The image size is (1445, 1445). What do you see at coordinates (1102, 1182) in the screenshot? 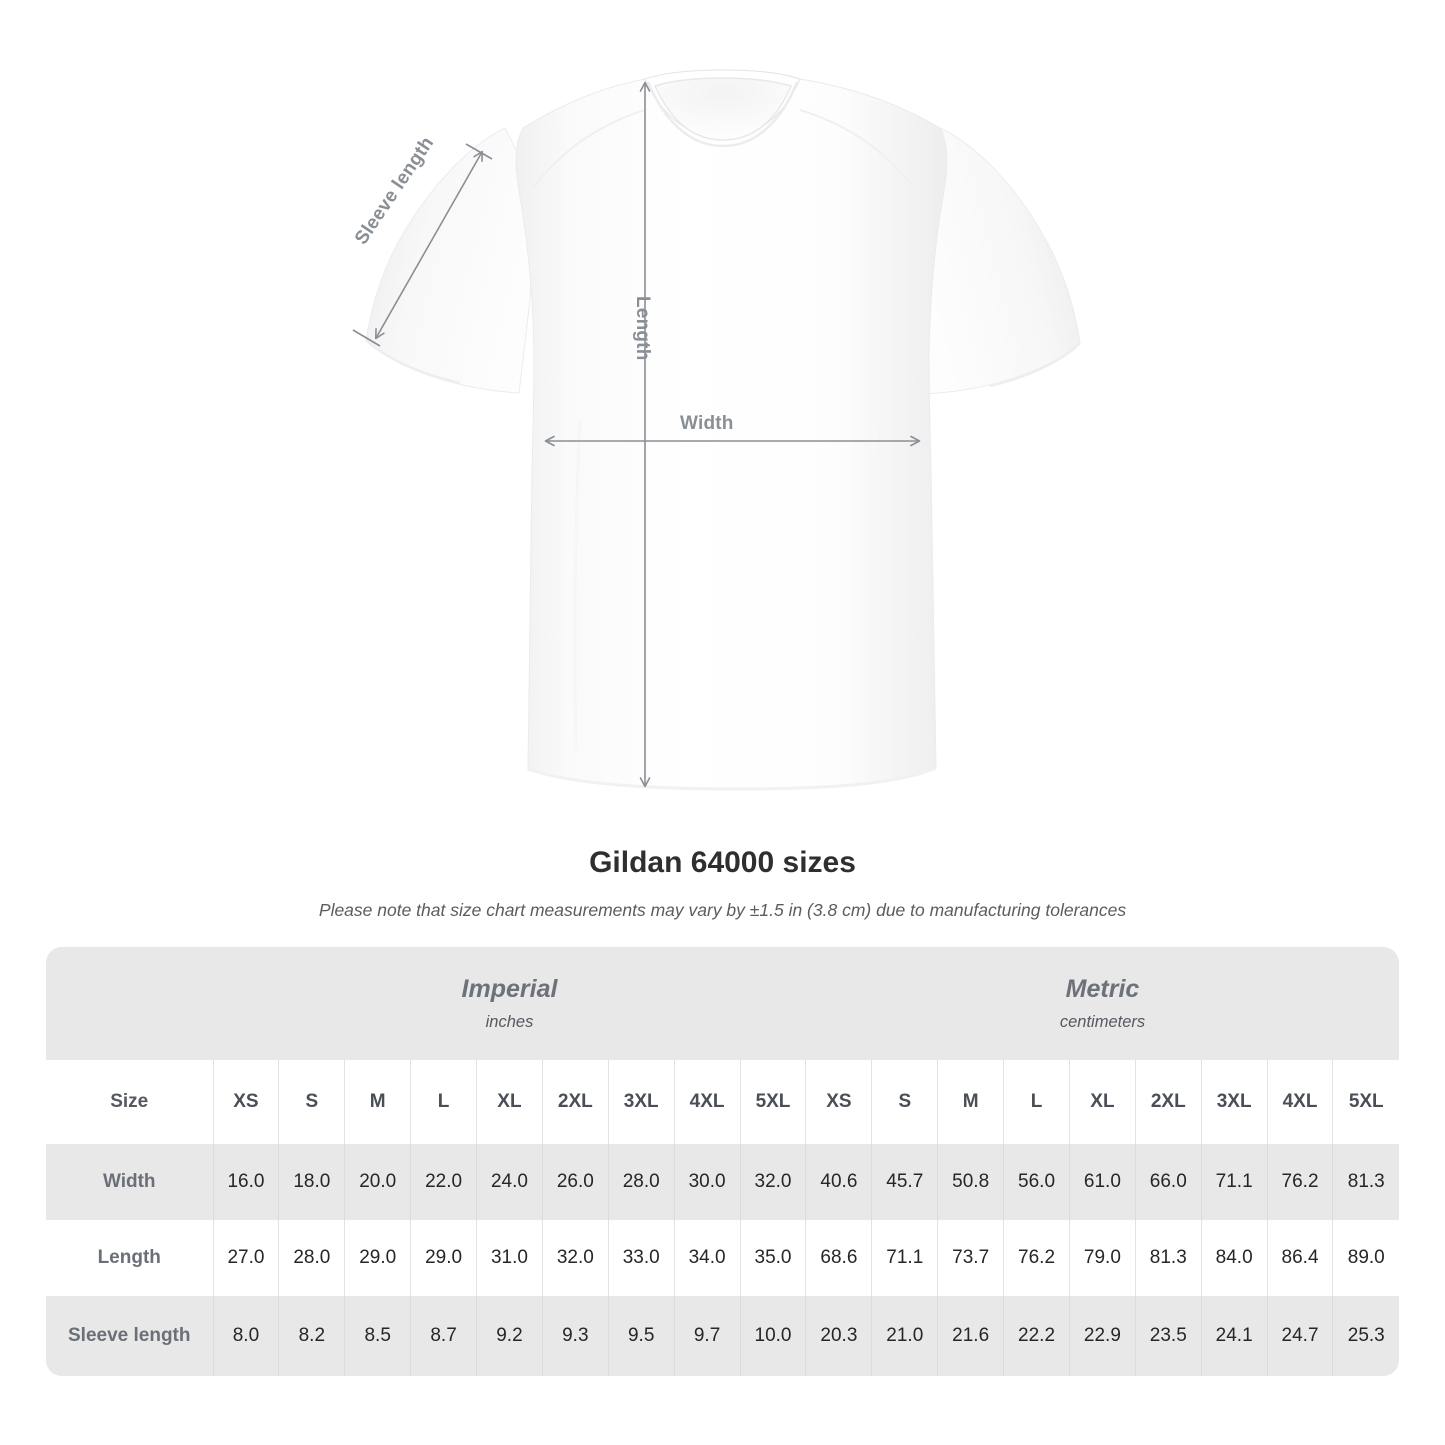
I see `cell-width-xl-cm: 61.0` at bounding box center [1102, 1182].